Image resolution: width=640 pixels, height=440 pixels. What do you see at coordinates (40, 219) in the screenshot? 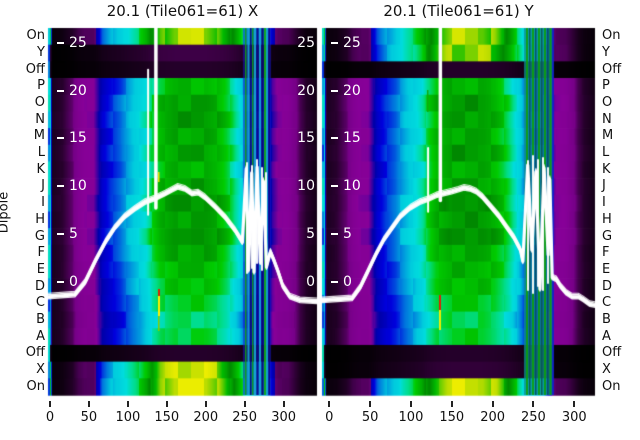
I see `dipole-label-left: H` at bounding box center [40, 219].